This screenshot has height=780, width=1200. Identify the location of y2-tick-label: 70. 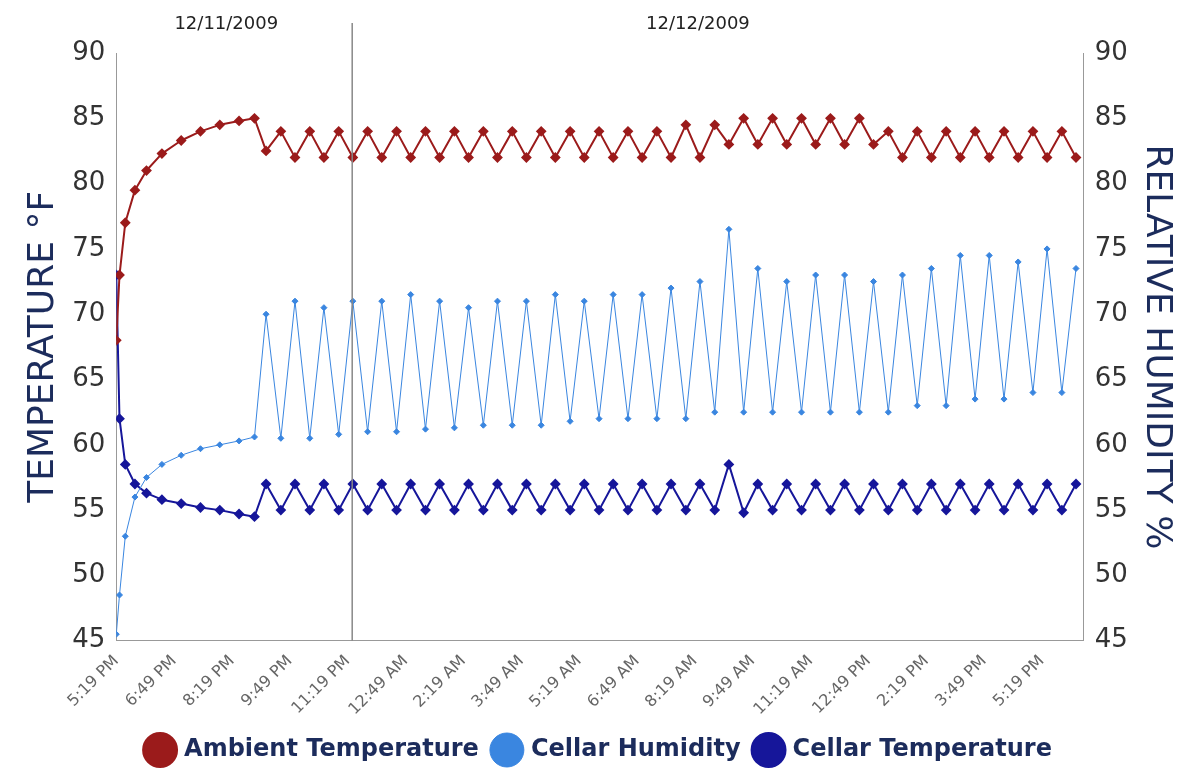
(1111, 311).